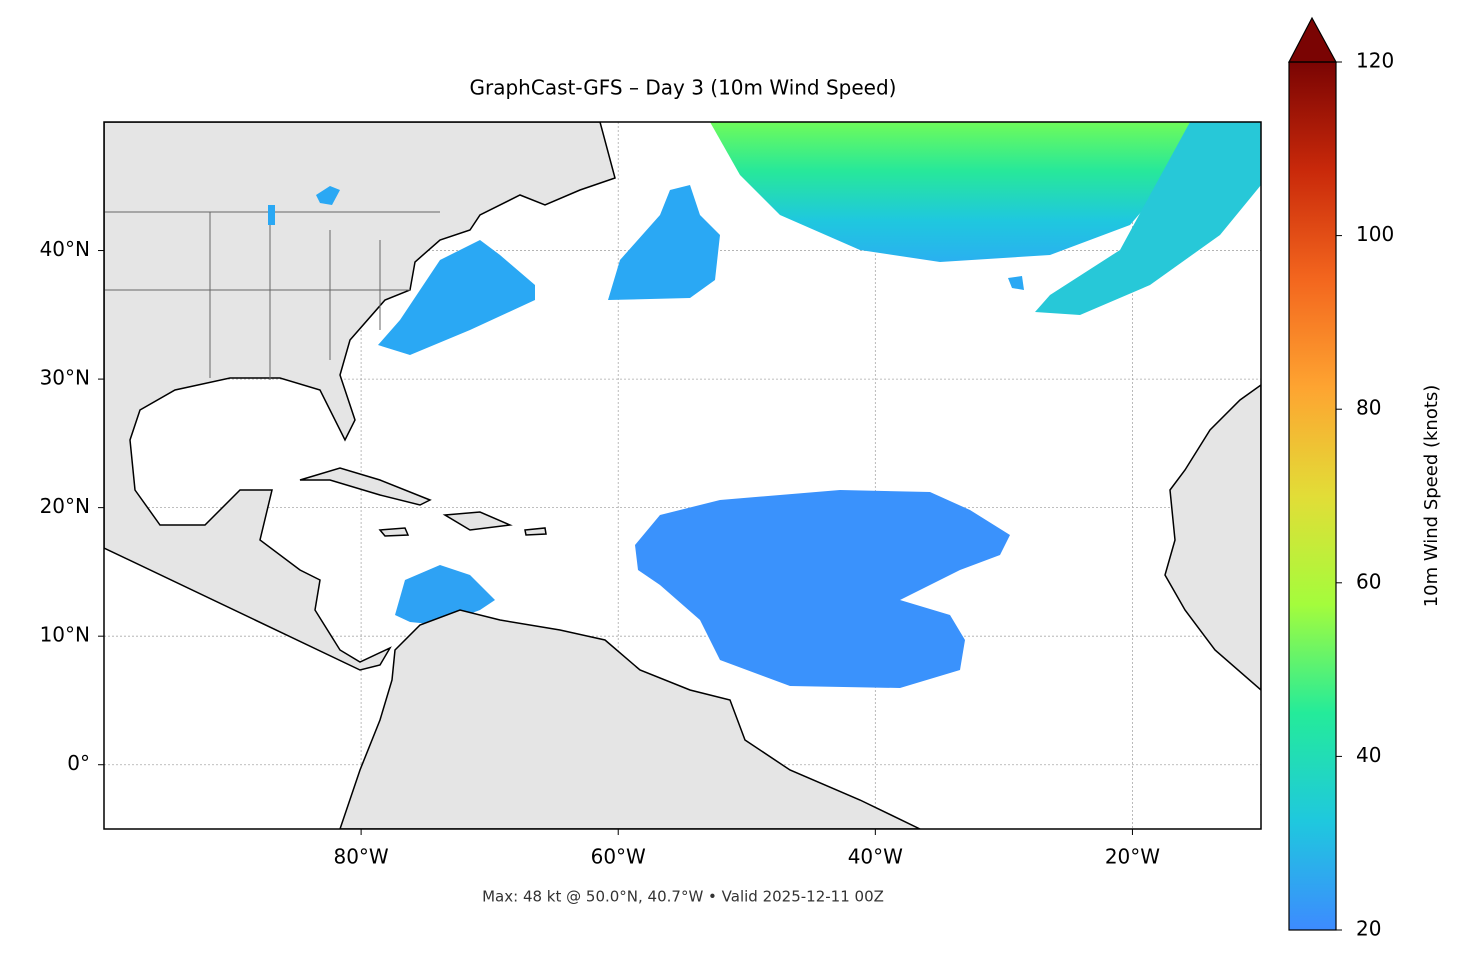 Image resolution: width=1466 pixels, height=969 pixels. Describe the element at coordinates (65, 635) in the screenshot. I see `y-tick-label: 10°N` at that location.